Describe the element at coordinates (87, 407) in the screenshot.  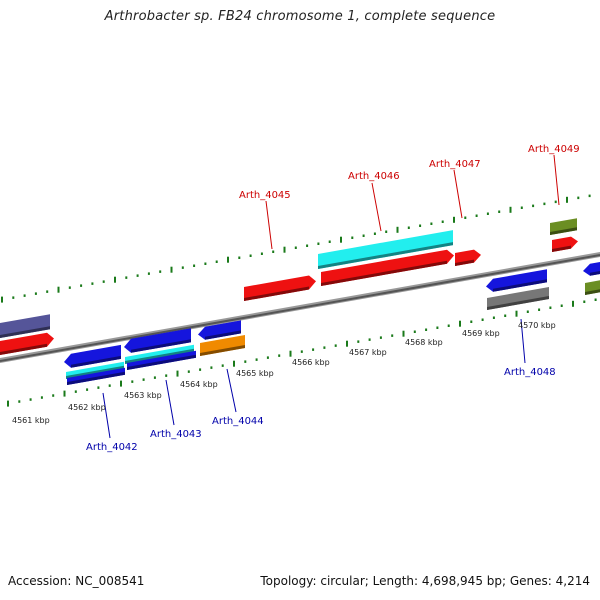
I see `scale-label: 4562 kbp` at that location.